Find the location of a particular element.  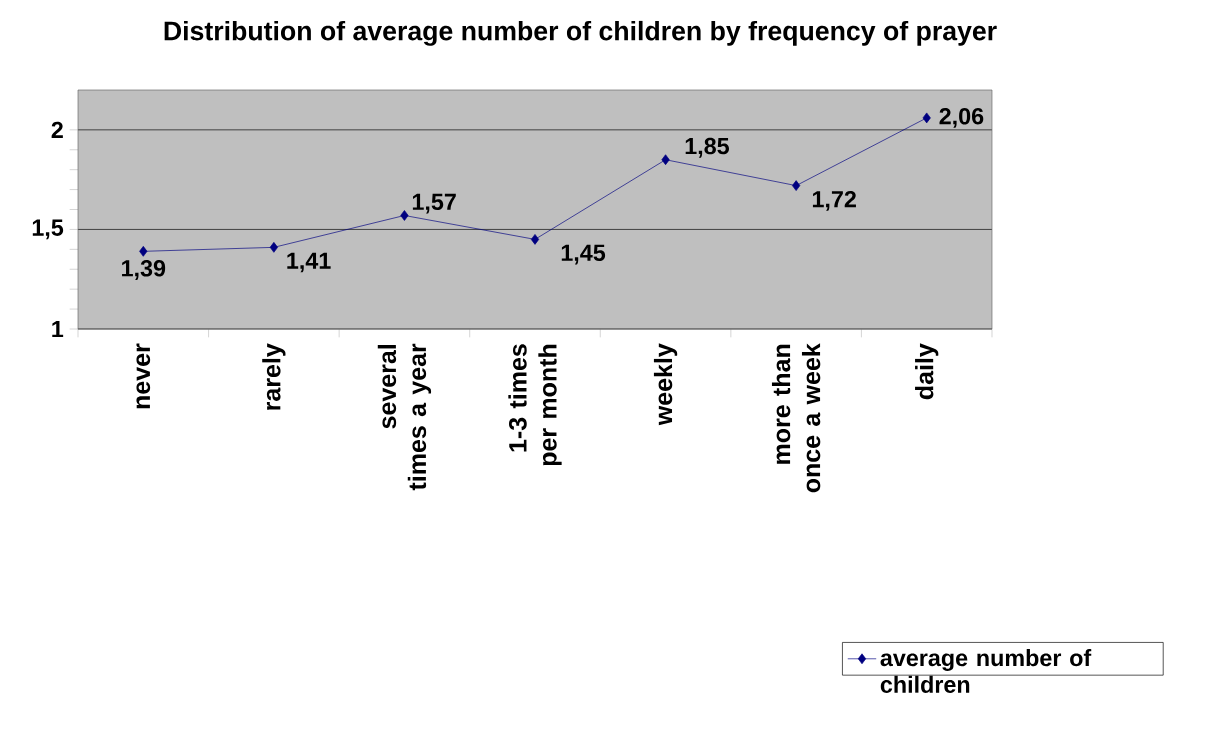

y-tick-label: 1 is located at coordinates (58, 329).